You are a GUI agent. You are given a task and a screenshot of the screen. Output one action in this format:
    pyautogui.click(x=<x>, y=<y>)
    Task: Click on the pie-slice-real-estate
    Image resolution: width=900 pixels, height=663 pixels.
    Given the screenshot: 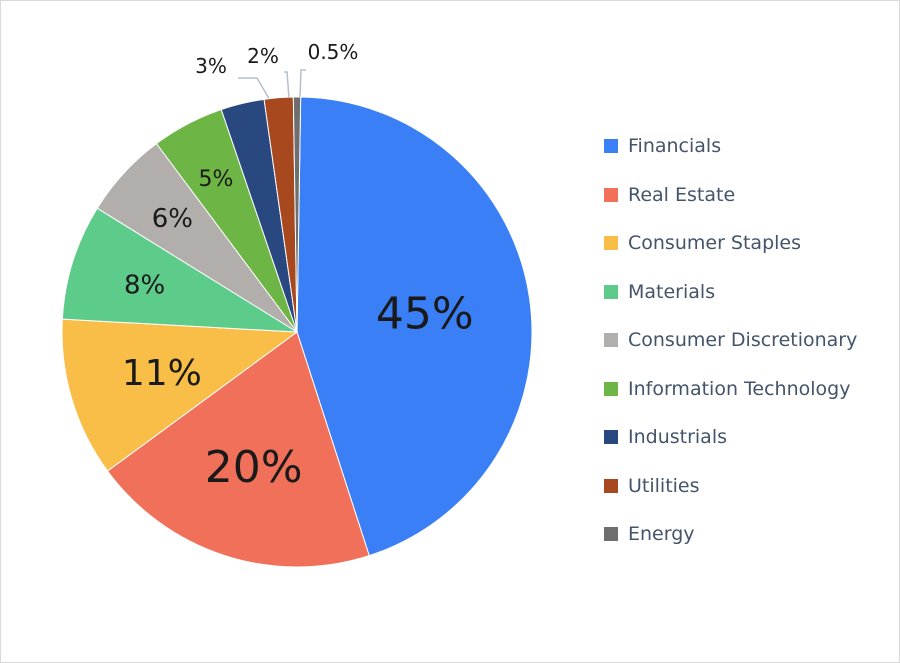 What is the action you would take?
    pyautogui.click(x=238, y=449)
    